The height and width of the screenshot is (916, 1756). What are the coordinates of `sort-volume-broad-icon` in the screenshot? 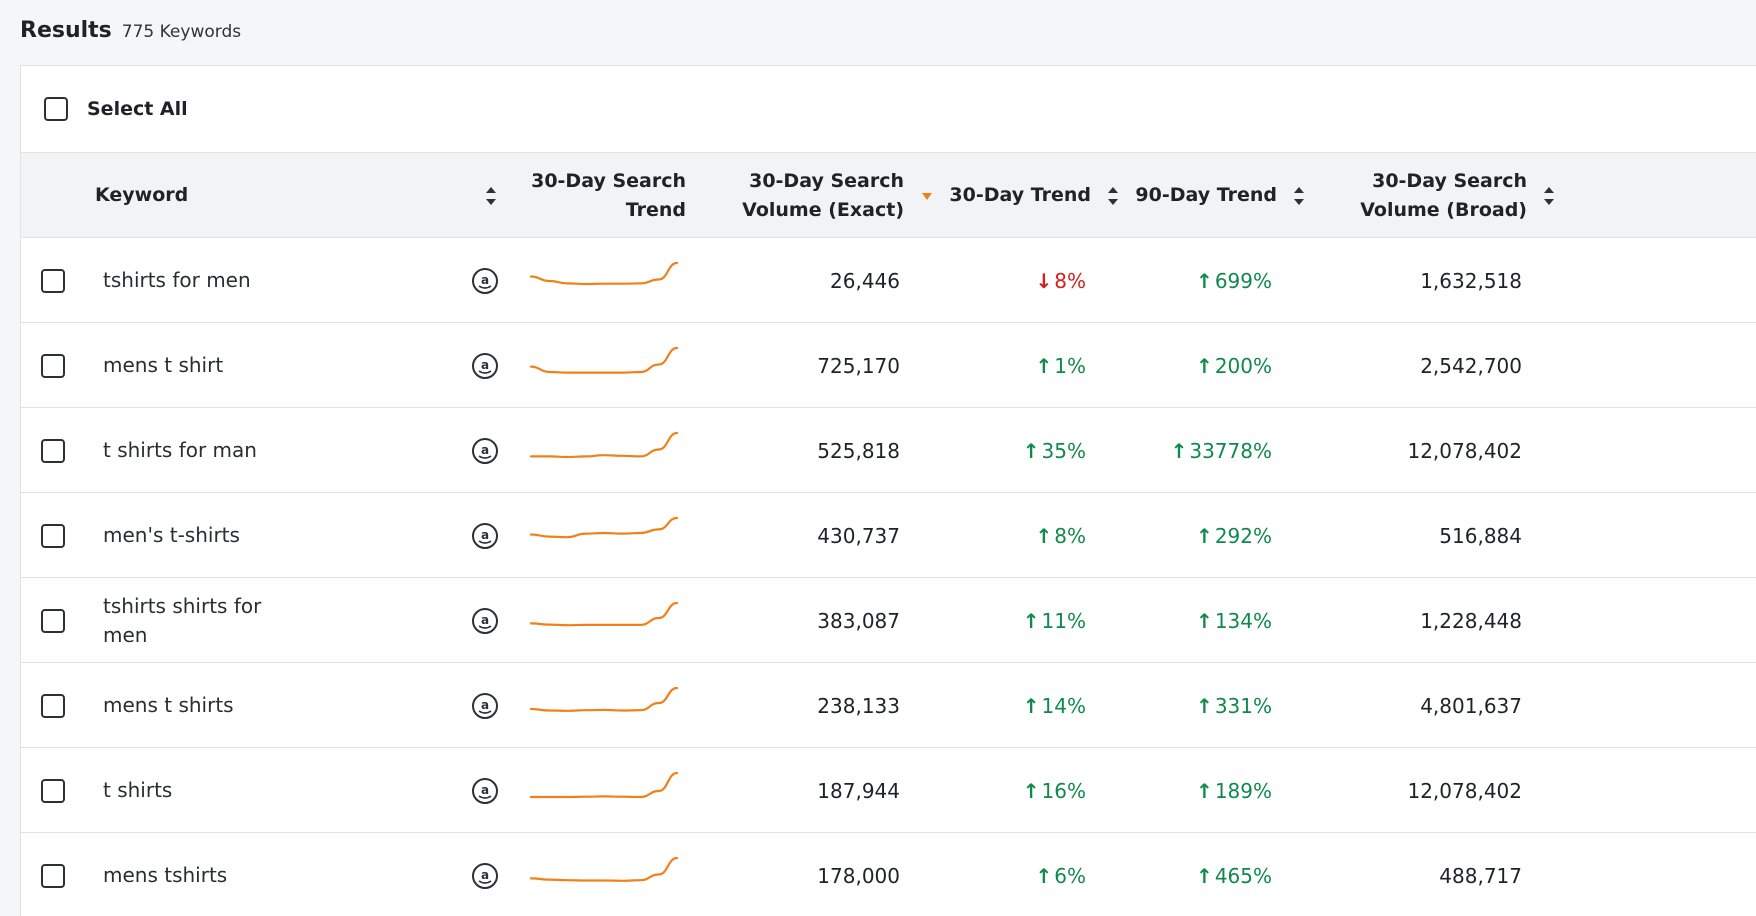 It's located at (1549, 196).